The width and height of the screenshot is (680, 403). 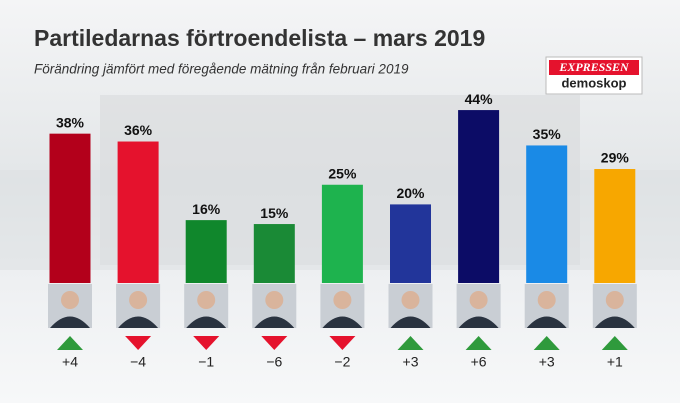 What do you see at coordinates (206, 362) in the screenshot?
I see `change-label: −1` at bounding box center [206, 362].